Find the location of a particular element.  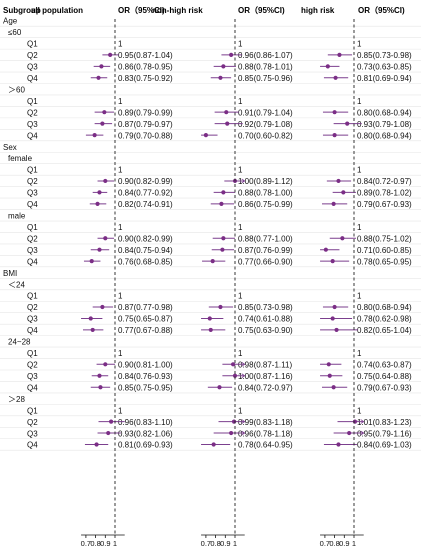

subgroup-label: ＞60 is located at coordinates (16, 89).